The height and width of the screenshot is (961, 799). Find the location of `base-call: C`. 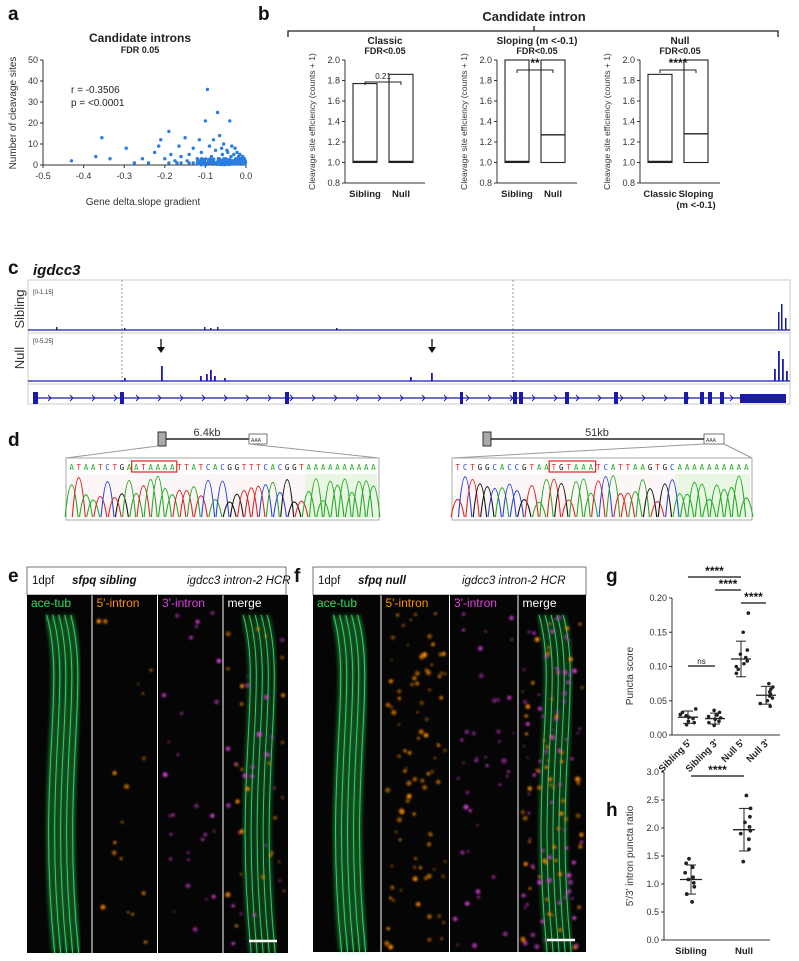

base-call: C is located at coordinates (107, 467).